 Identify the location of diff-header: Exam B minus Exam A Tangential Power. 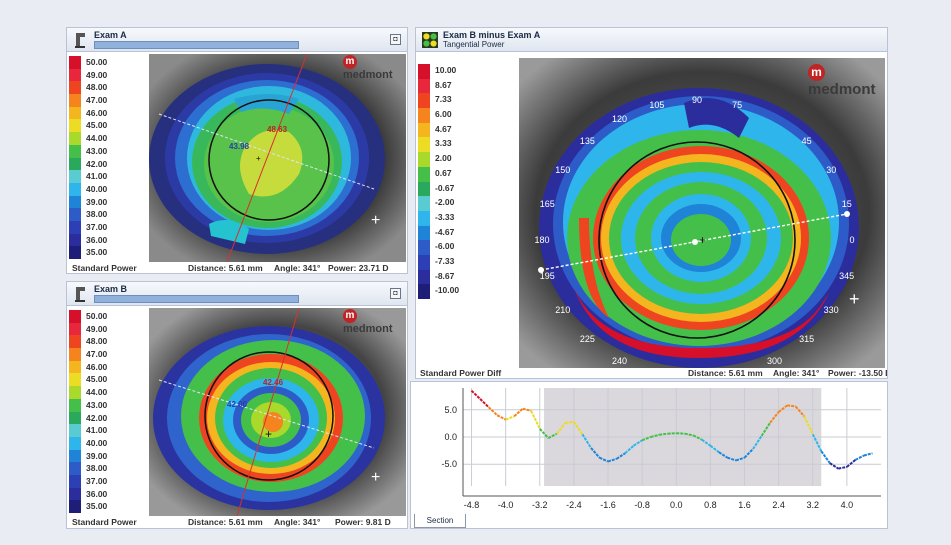
(651, 40).